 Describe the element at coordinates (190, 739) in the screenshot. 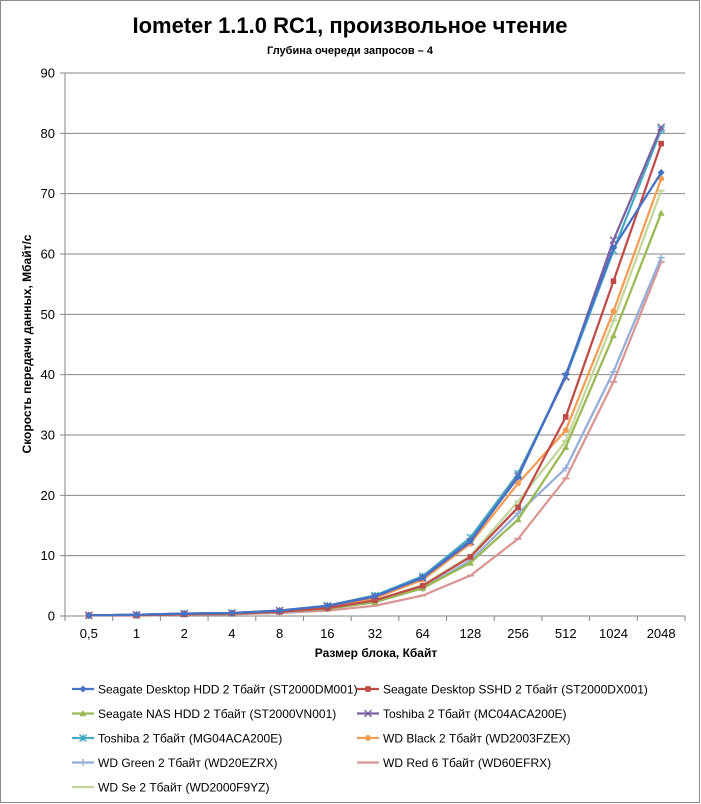

I see `legend-label: Toshiba 2 Тбайт (MG04ACA200E)` at that location.